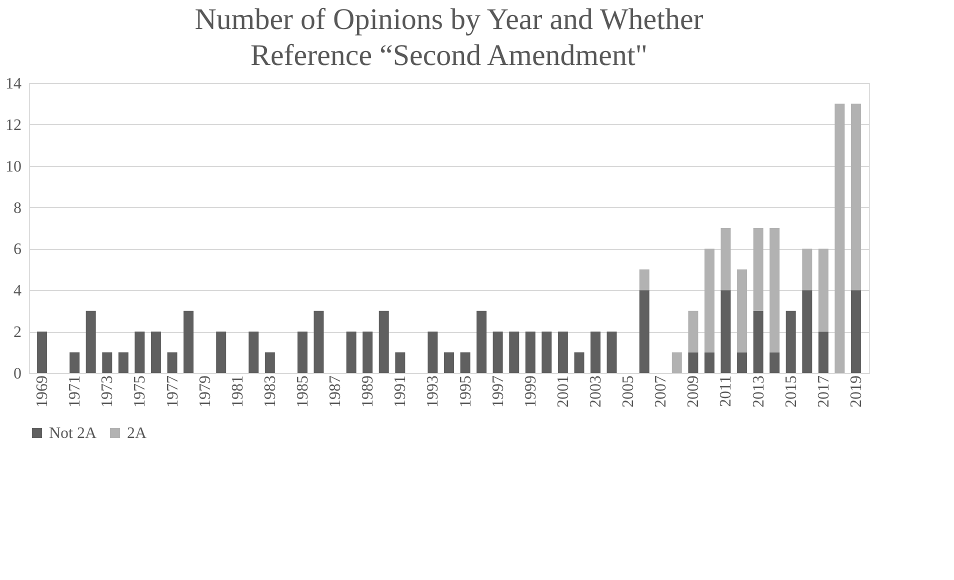 This screenshot has width=954, height=580. Describe the element at coordinates (43, 392) in the screenshot. I see `x-tick-label: 1969` at that location.